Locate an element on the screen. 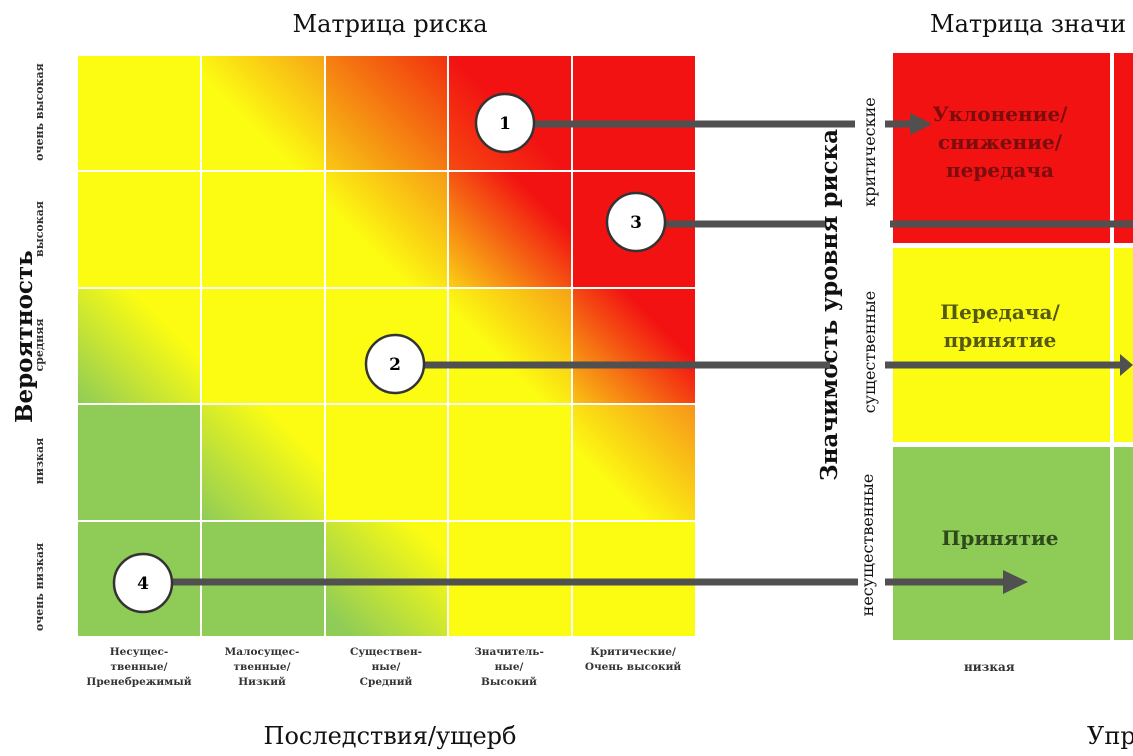  risk-matrix-title: Матрица риска is located at coordinates (390, 24).